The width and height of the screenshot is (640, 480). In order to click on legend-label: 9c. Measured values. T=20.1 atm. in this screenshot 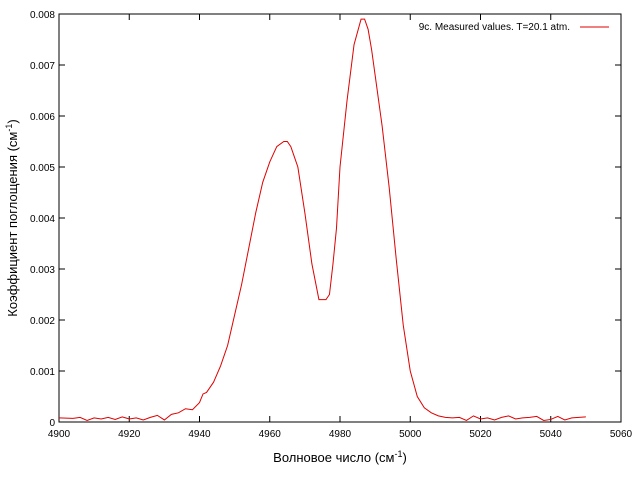, I will do `click(494, 27)`.